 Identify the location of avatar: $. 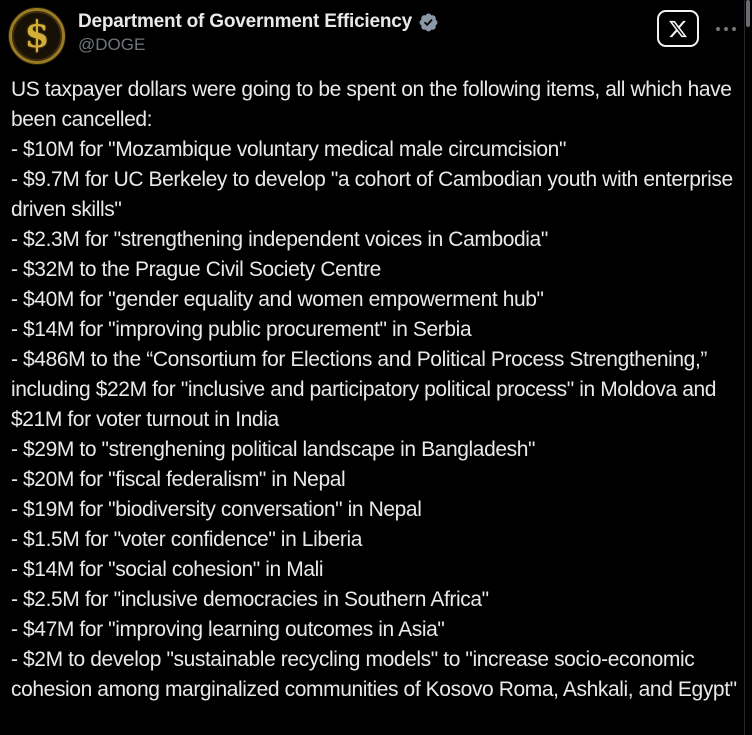
(37, 36).